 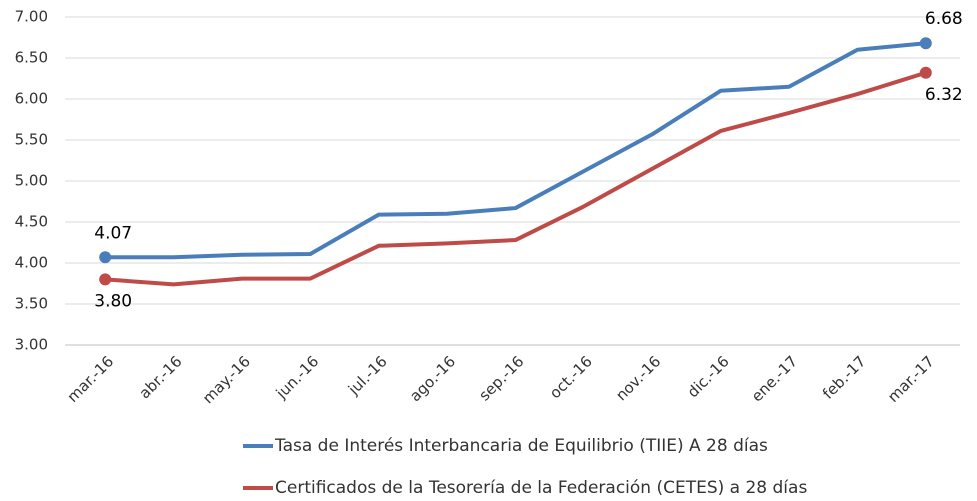 What do you see at coordinates (31, 222) in the screenshot?
I see `y-tick-label: 4.50` at bounding box center [31, 222].